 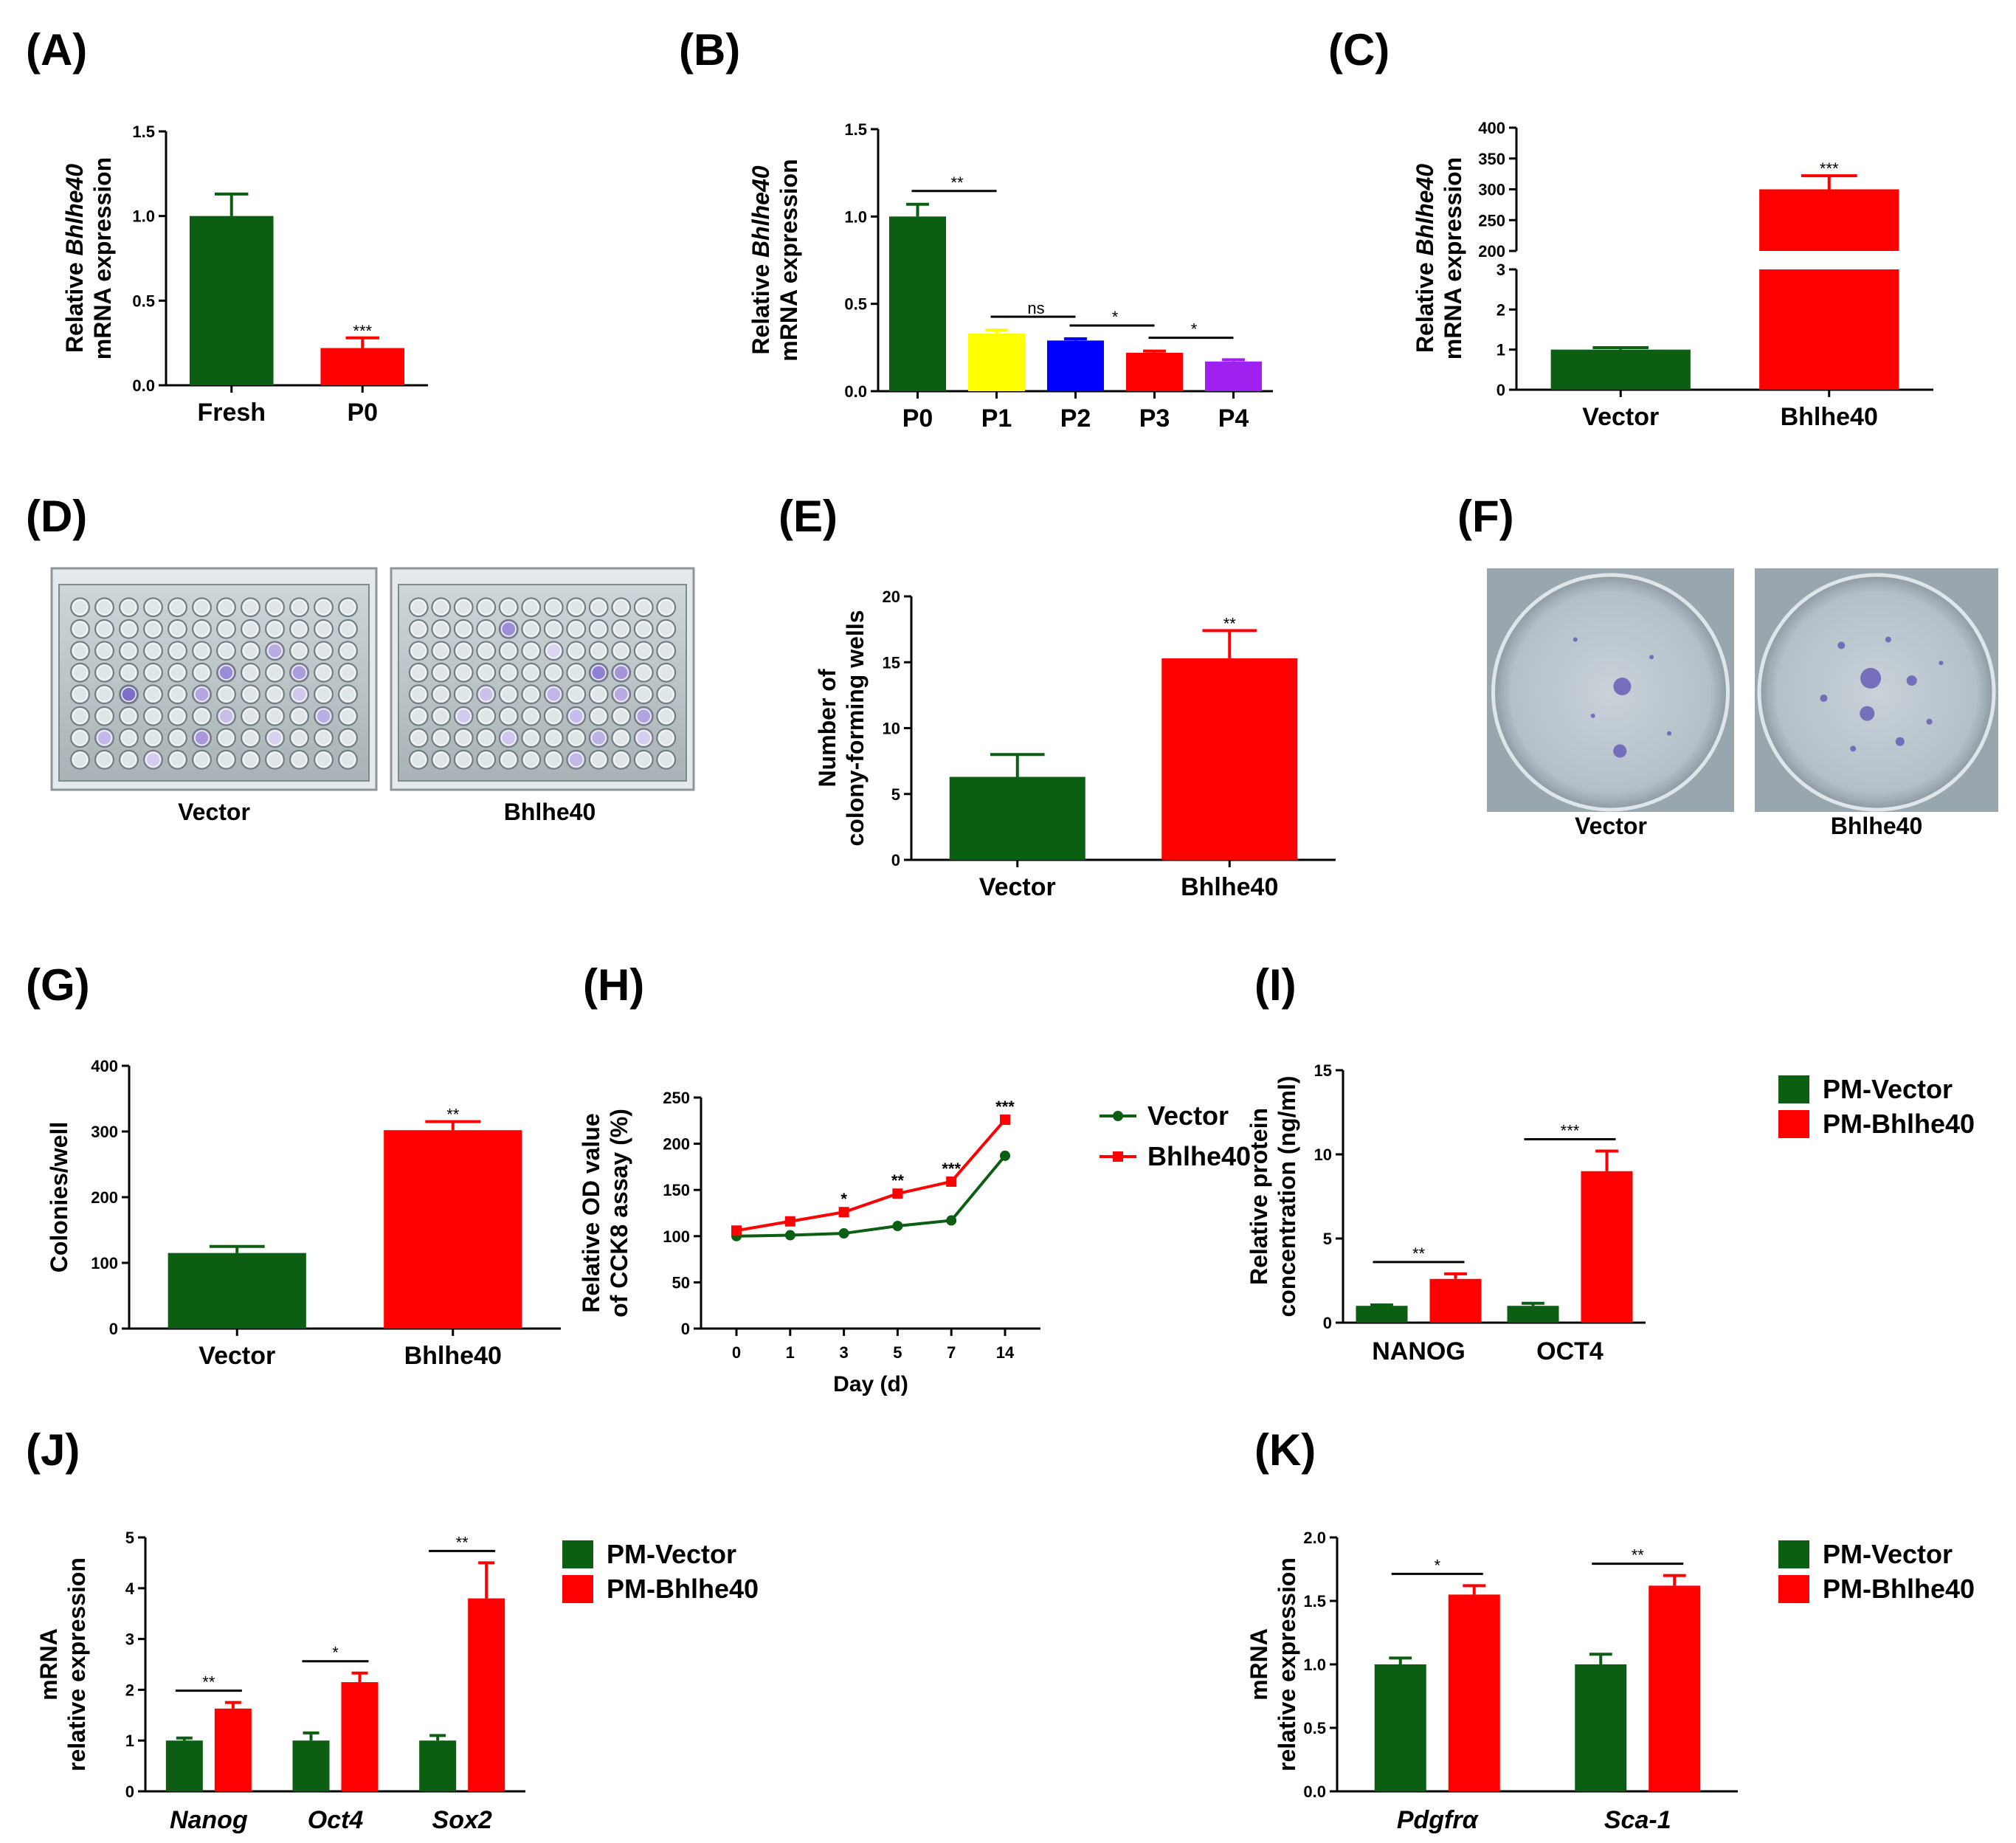 What do you see at coordinates (53, 1450) in the screenshot?
I see `panel-J-label: (J)` at bounding box center [53, 1450].